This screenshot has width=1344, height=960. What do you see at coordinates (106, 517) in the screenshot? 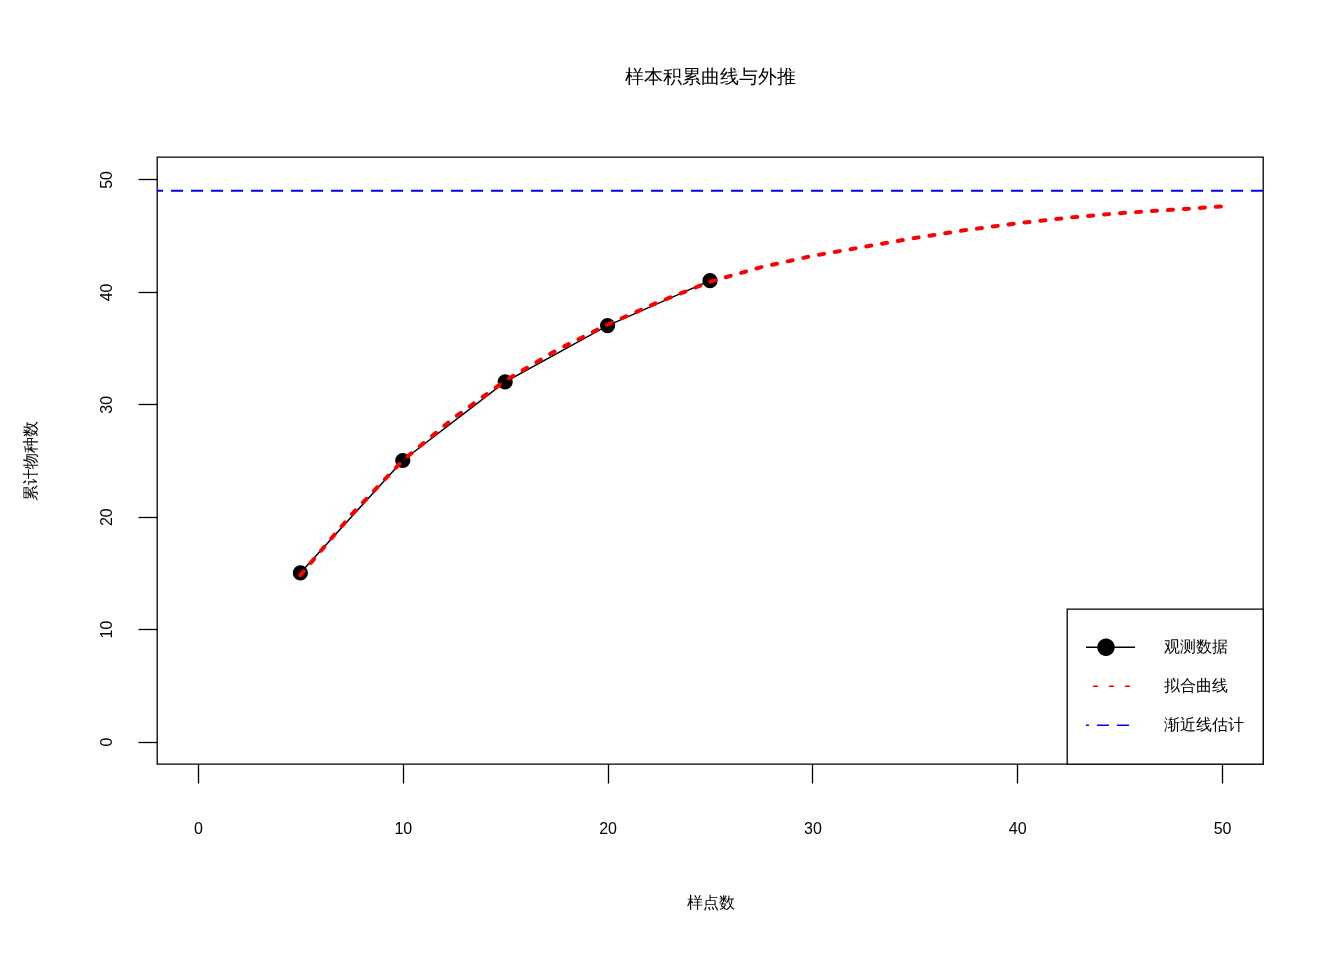
I see `y-tick-label: 20` at bounding box center [106, 517].